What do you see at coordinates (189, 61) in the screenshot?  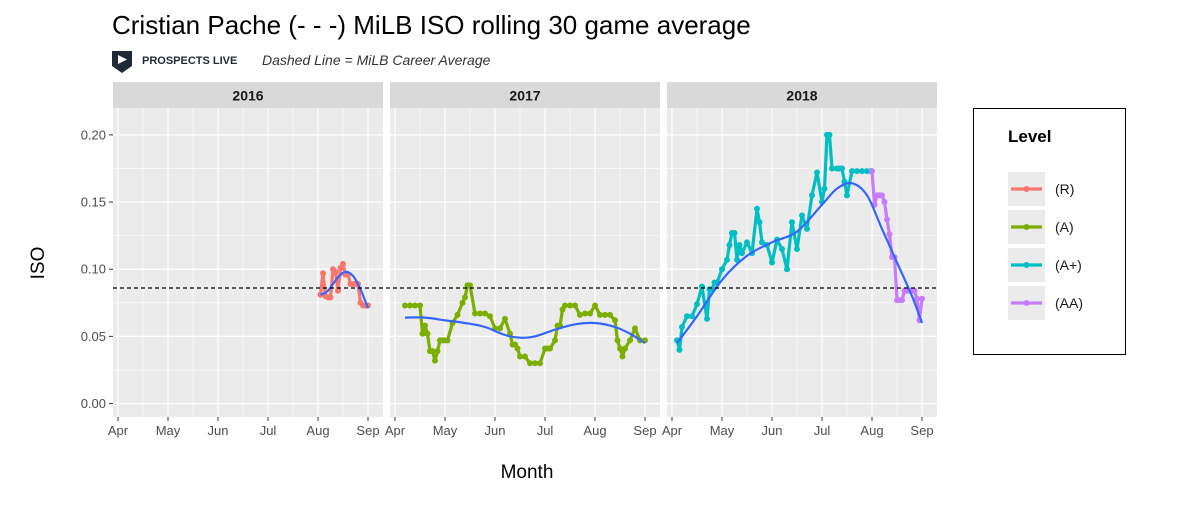 I see `logo-text: PROSPECTS LIVE` at bounding box center [189, 61].